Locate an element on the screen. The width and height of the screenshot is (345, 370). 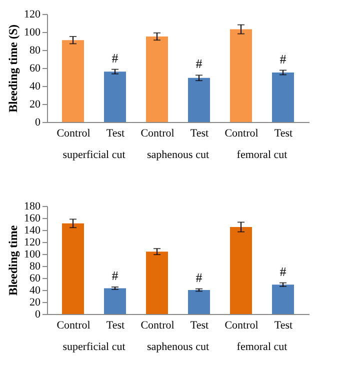
y-tick-label: 180 is located at coordinates (32, 206).